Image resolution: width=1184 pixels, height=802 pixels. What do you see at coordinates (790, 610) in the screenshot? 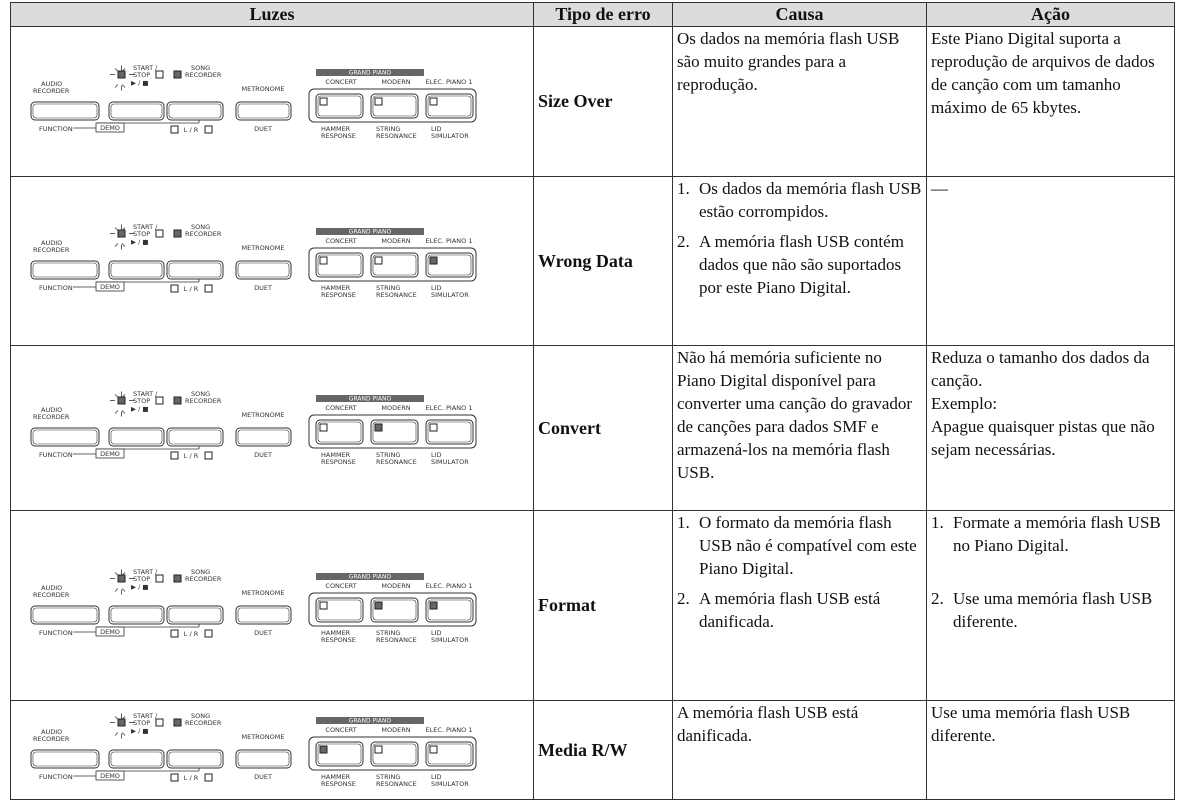
I see `list-text: A memória flash USB está danificada.` at bounding box center [790, 610].